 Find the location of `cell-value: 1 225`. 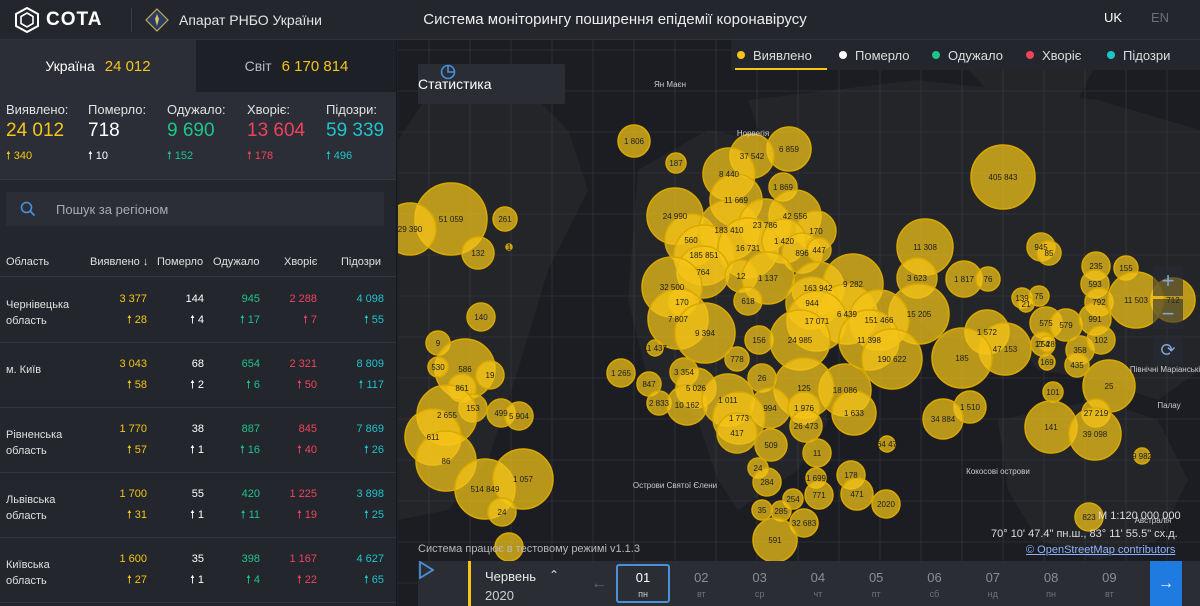

cell-value: 1 225 is located at coordinates (303, 494).